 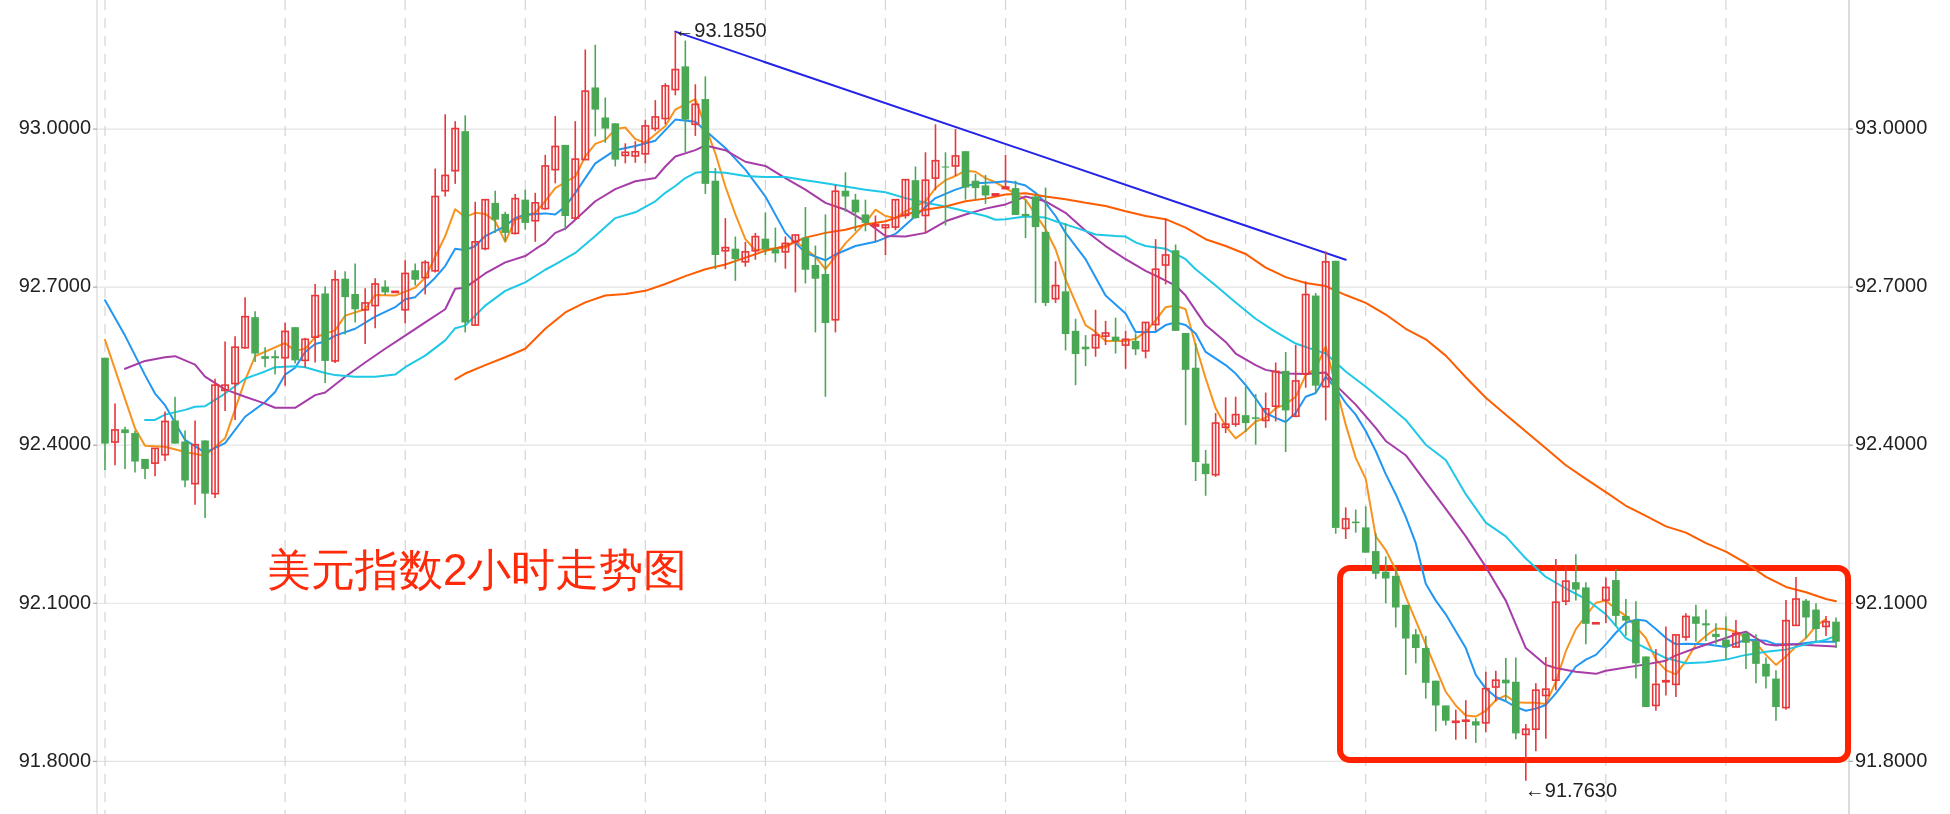 I want to click on y2-tick-label: 92.7000, so click(x=1891, y=285).